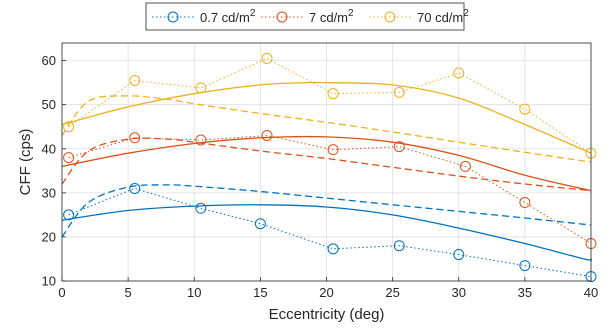  What do you see at coordinates (61, 292) in the screenshot?
I see `x-tick-label: 0` at bounding box center [61, 292].